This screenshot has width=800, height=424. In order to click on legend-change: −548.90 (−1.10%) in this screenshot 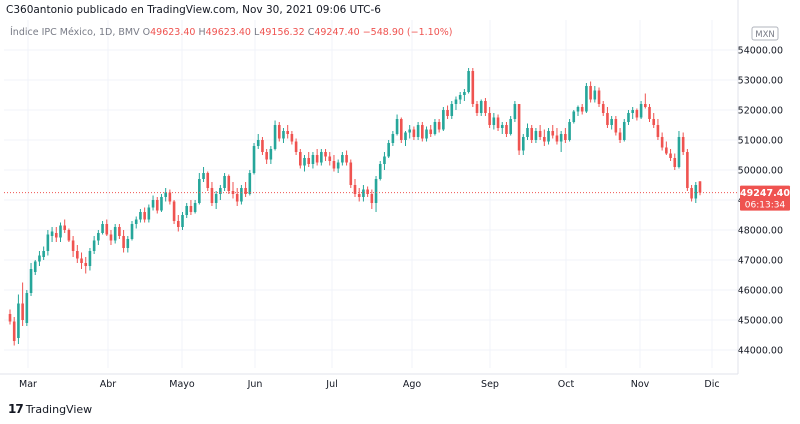, I will do `click(407, 32)`.